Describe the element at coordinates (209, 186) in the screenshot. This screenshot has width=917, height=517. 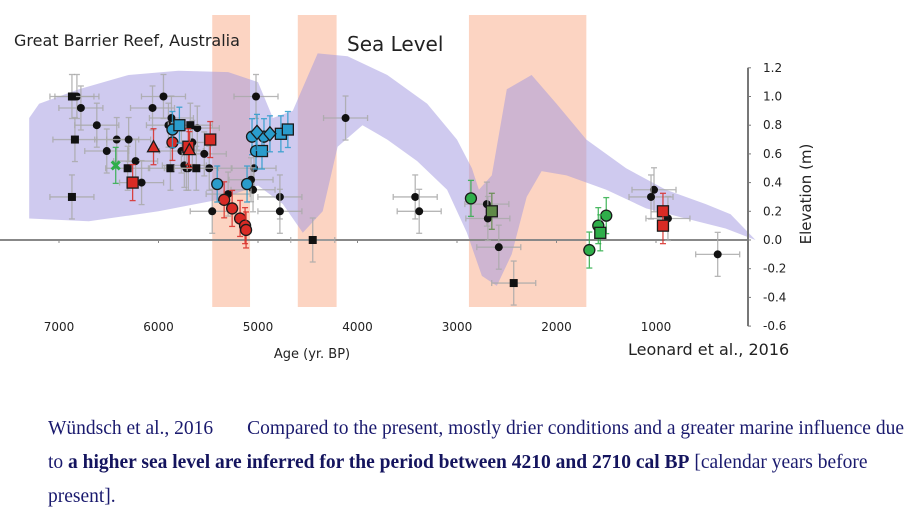
I see `red-circles` at that location.